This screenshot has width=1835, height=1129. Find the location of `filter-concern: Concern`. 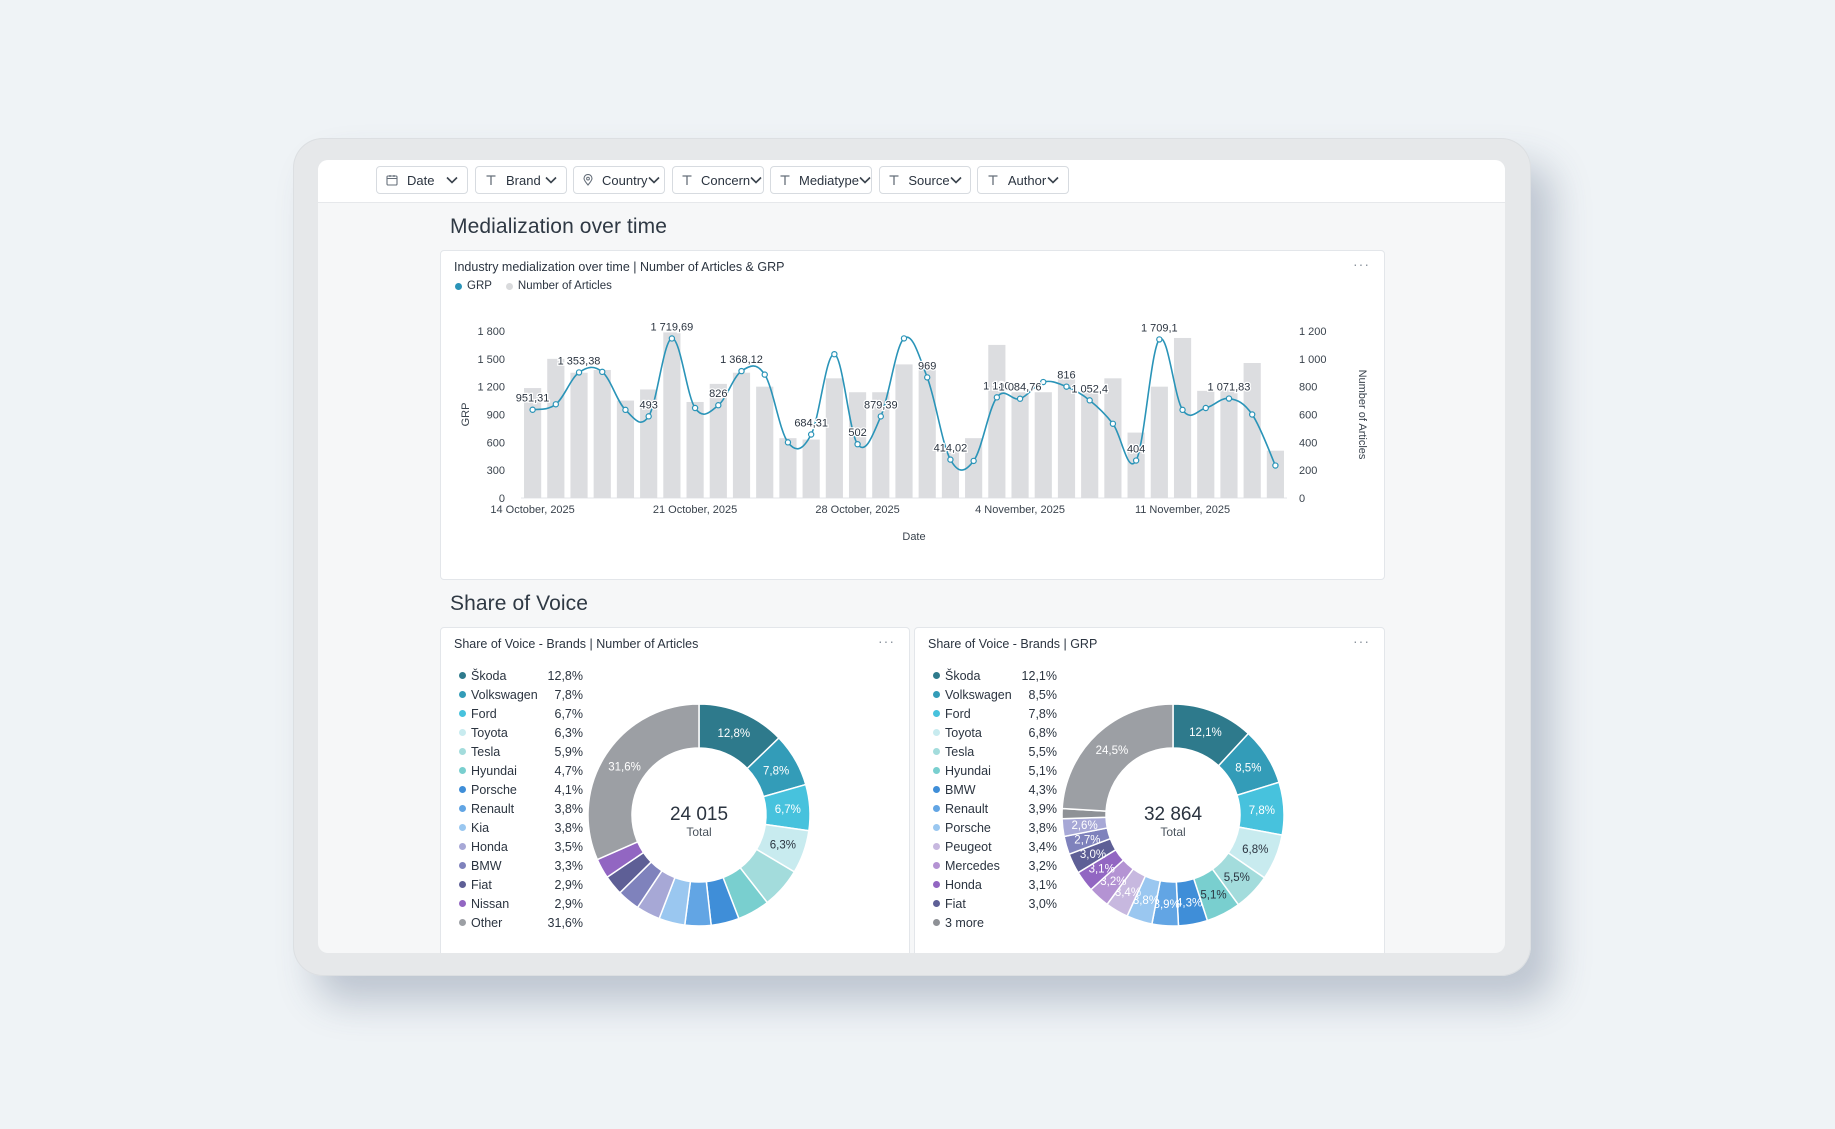

filter-concern: Concern is located at coordinates (718, 180).